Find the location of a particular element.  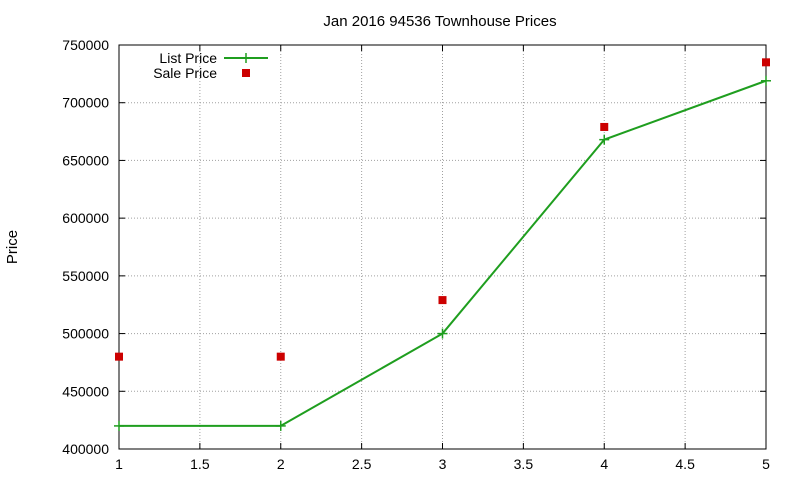

y-tick-label: 500000 is located at coordinates (85, 334).